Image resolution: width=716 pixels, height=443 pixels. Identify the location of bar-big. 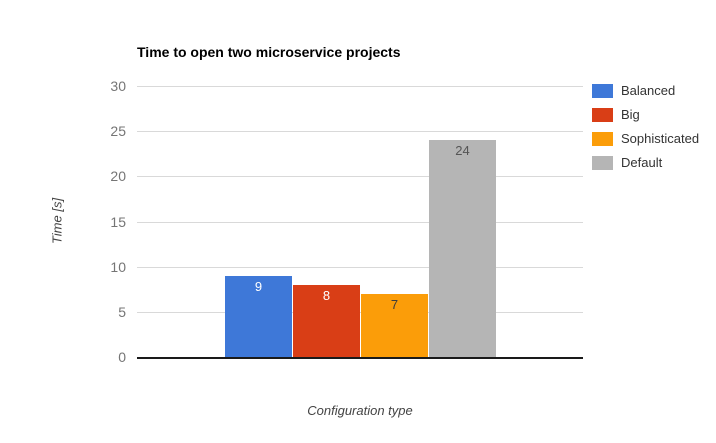
(326, 321).